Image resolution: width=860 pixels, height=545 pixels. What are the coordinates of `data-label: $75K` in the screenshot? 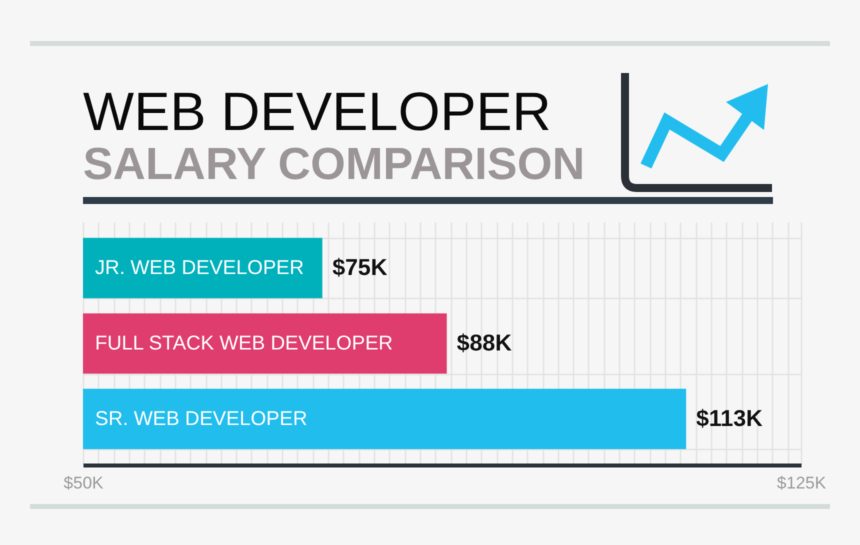 It's located at (360, 267).